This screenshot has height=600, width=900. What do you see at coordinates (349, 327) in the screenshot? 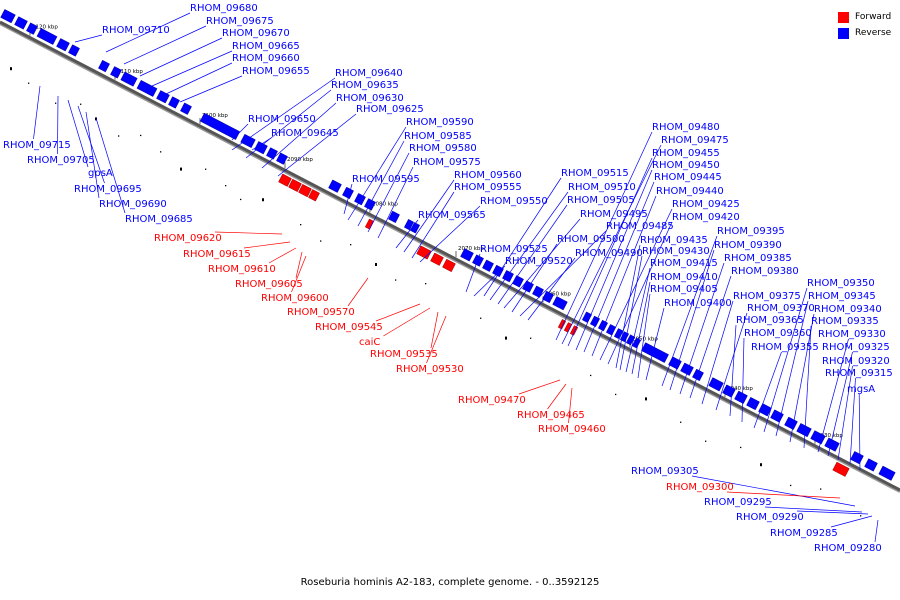
I see `gene-label: RHOM_09545` at bounding box center [349, 327].